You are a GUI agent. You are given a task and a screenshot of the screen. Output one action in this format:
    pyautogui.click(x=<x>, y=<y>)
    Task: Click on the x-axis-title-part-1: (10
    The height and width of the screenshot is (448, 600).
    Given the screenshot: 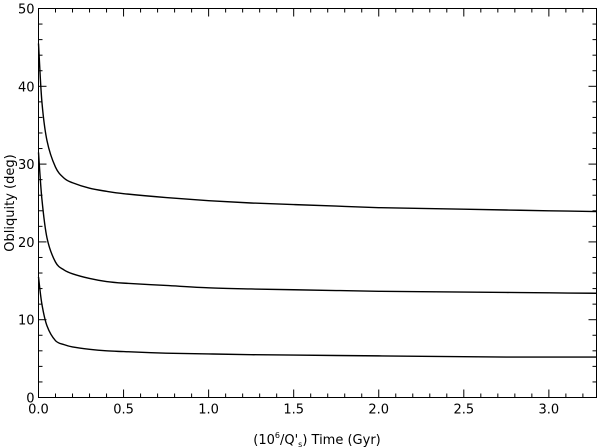 What is the action you would take?
    pyautogui.click(x=264, y=440)
    